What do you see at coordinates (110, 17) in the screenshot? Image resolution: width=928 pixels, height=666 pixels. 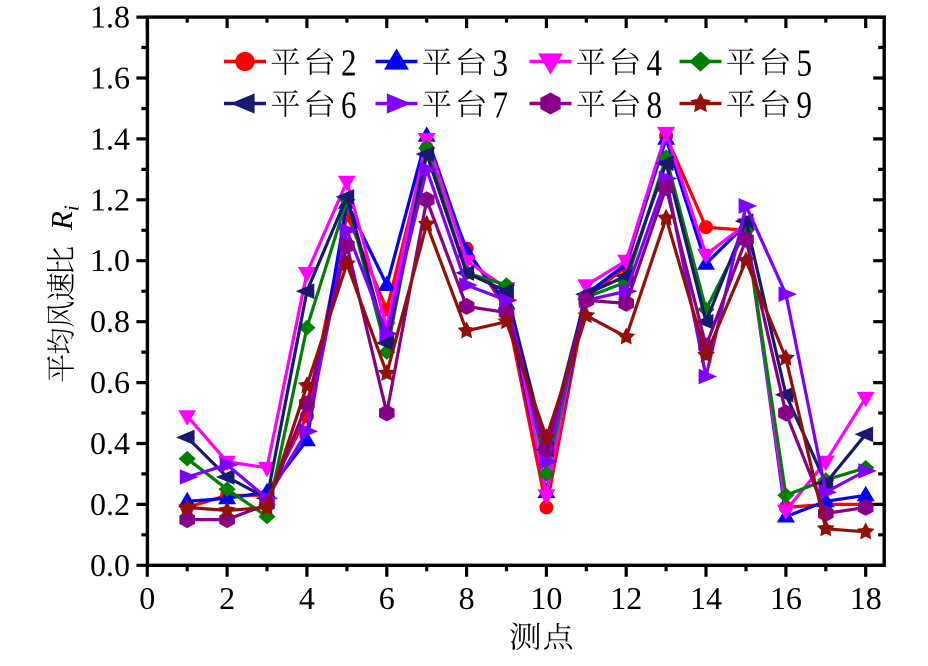 I see `svg-text: 1.8` at bounding box center [110, 17].